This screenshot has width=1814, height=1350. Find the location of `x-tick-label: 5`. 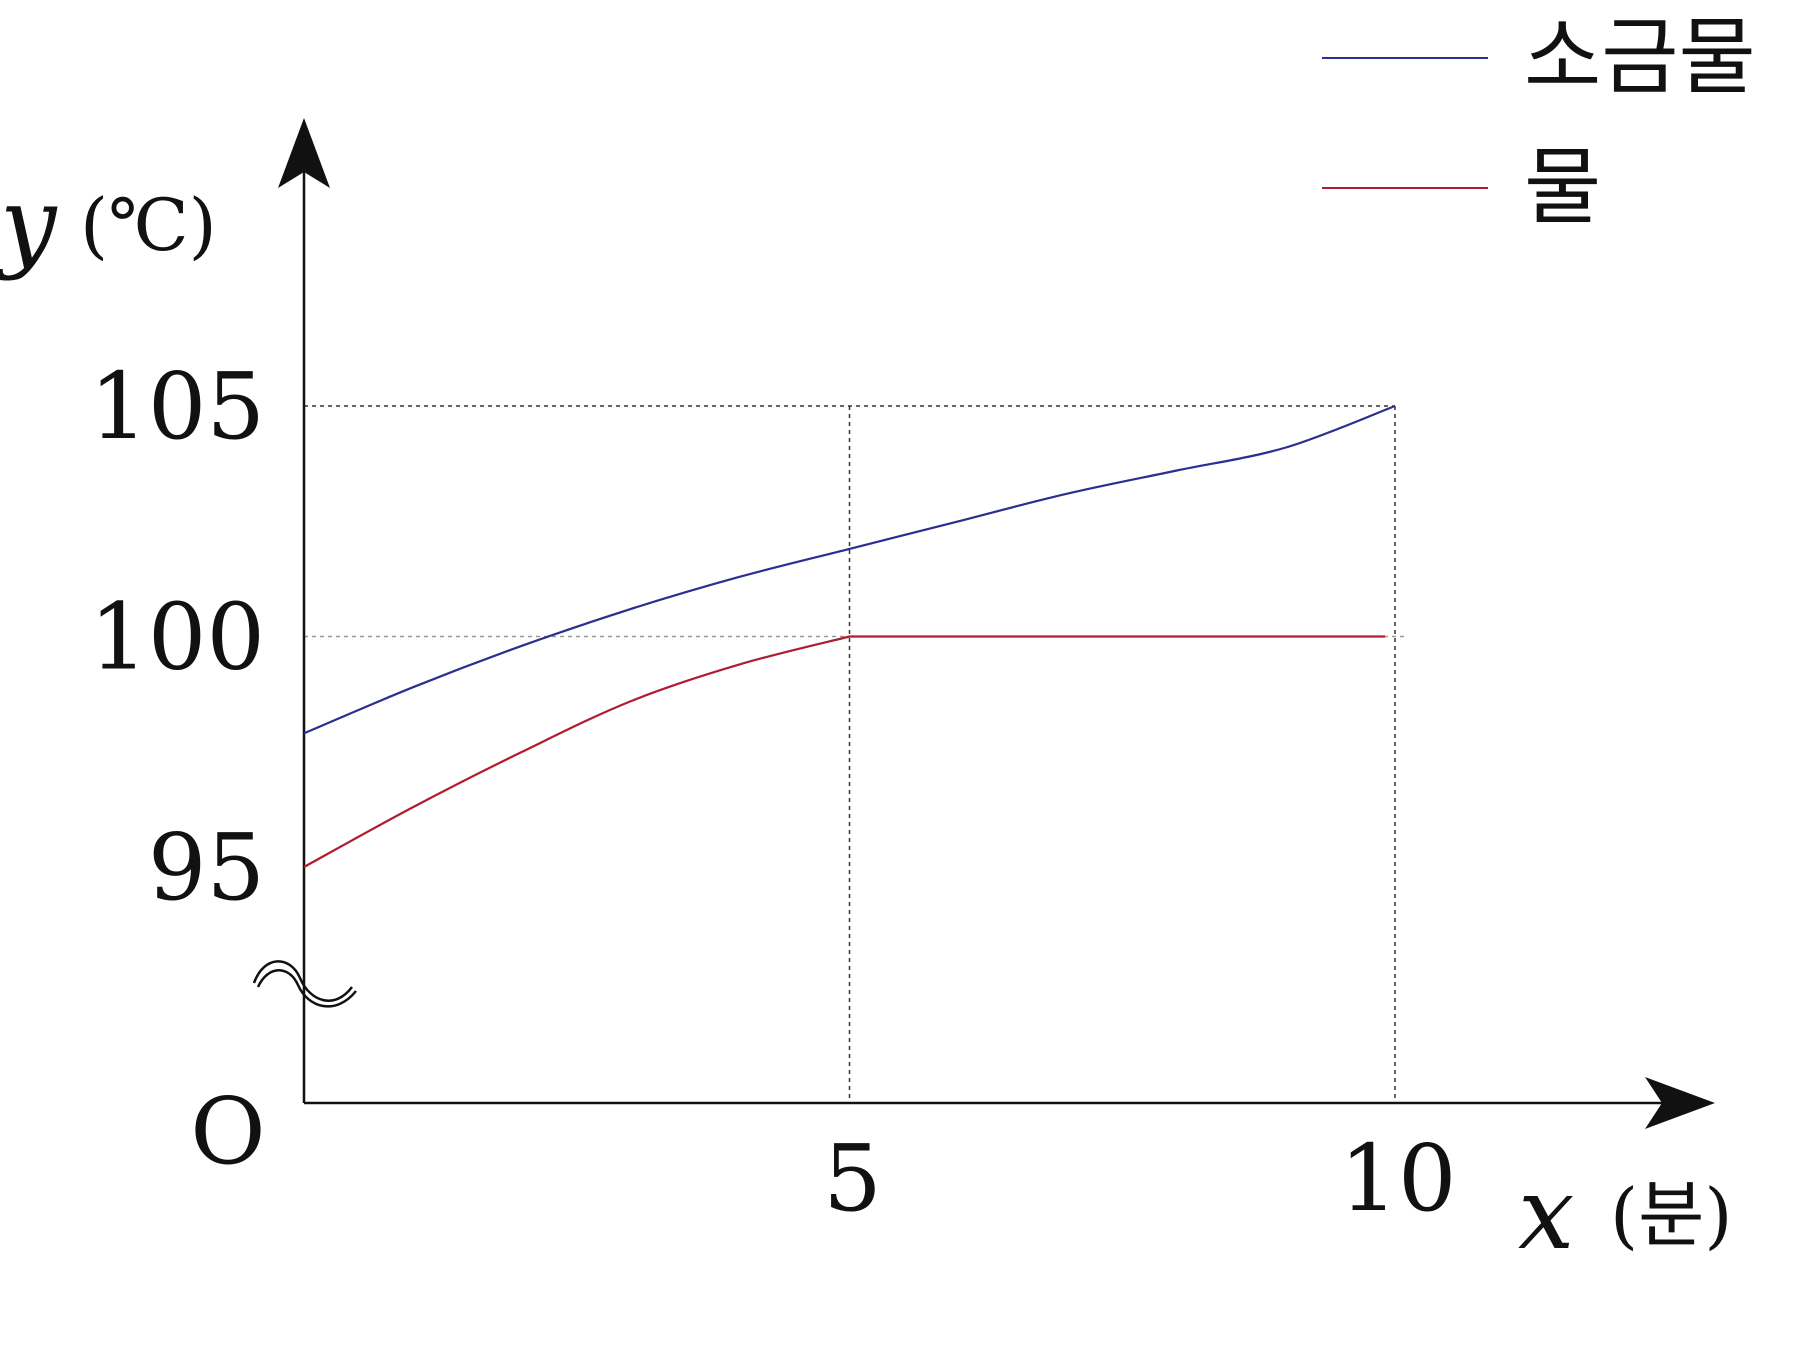

x-tick-label: 5 is located at coordinates (852, 1178).